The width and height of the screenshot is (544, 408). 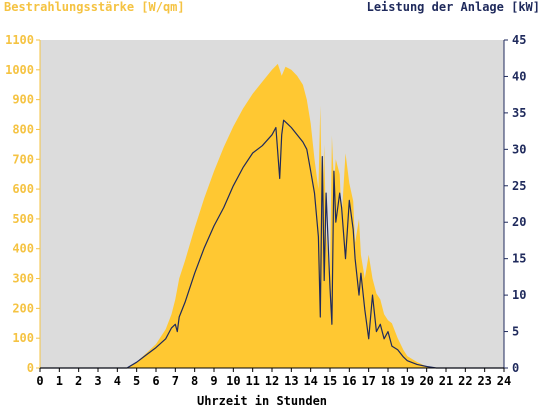 What do you see at coordinates (23, 219) in the screenshot?
I see `left-tick-label: 500` at bounding box center [23, 219].